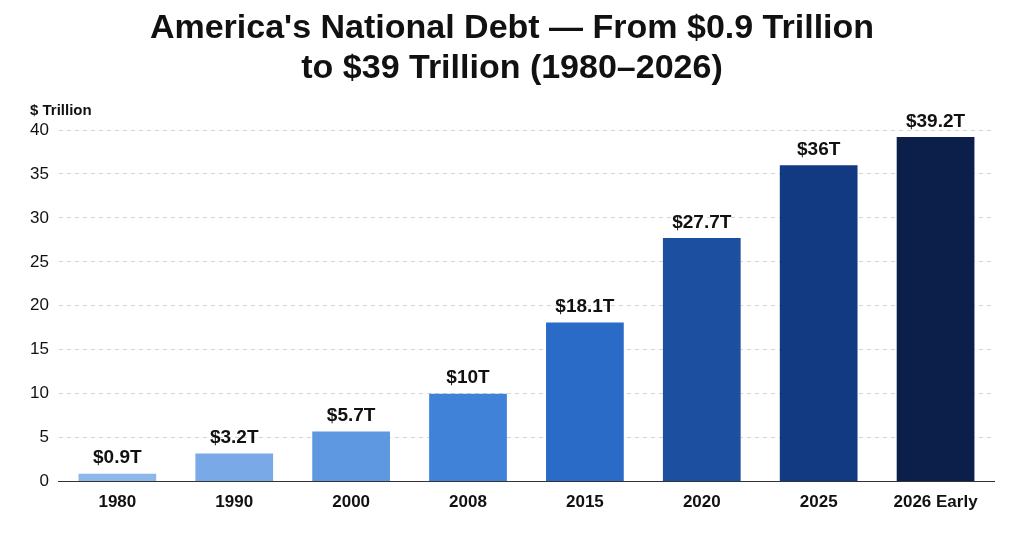 This screenshot has height=536, width=1024. Describe the element at coordinates (39, 173) in the screenshot. I see `y-tick-label: 35` at that location.